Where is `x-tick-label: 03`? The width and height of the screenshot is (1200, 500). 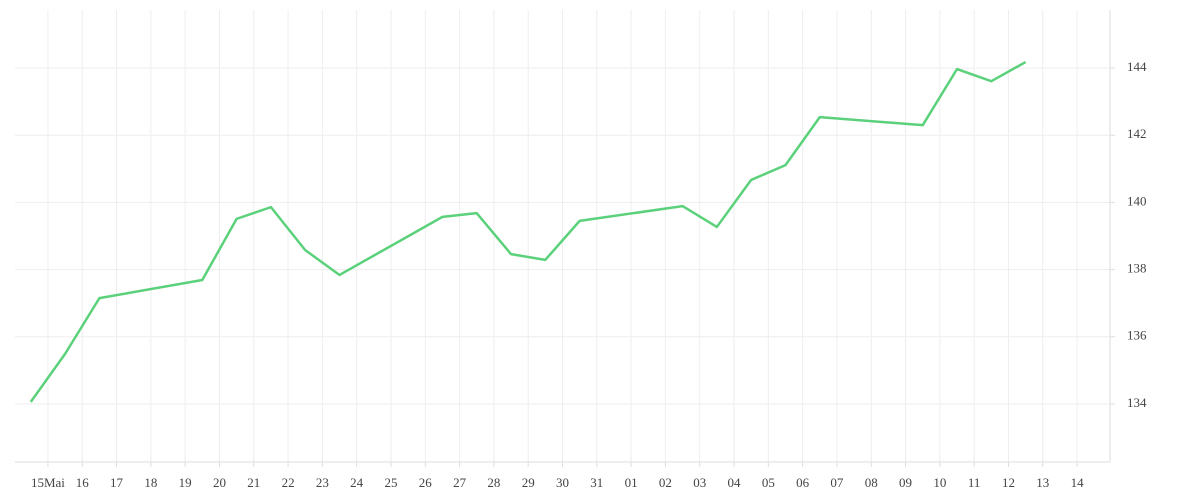 x-tick-label: 03 is located at coordinates (699, 482).